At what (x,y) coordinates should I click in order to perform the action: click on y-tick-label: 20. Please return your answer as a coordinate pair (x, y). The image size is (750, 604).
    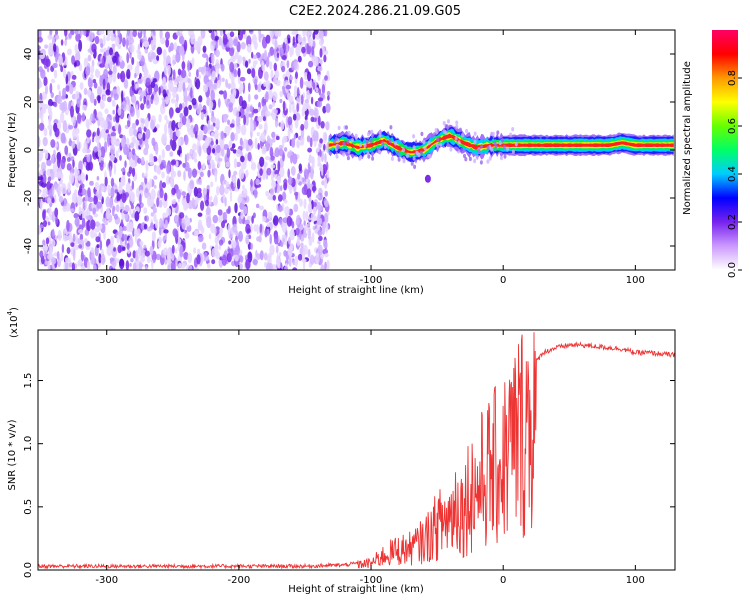
    Looking at the image, I should click on (28, 102).